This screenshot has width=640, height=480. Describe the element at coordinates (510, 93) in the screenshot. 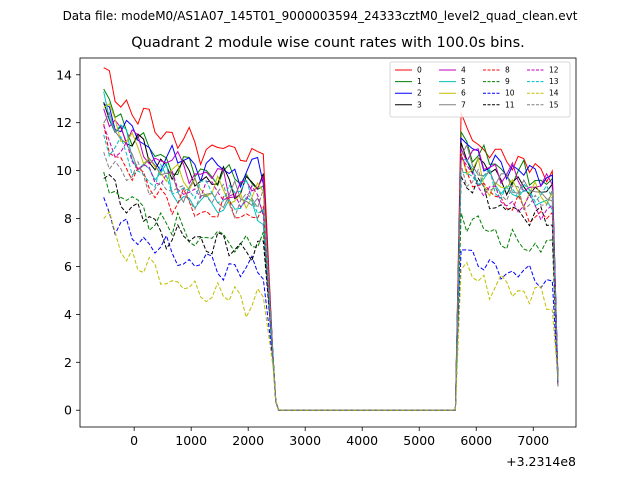

I see `legend-label-10: 10` at that location.